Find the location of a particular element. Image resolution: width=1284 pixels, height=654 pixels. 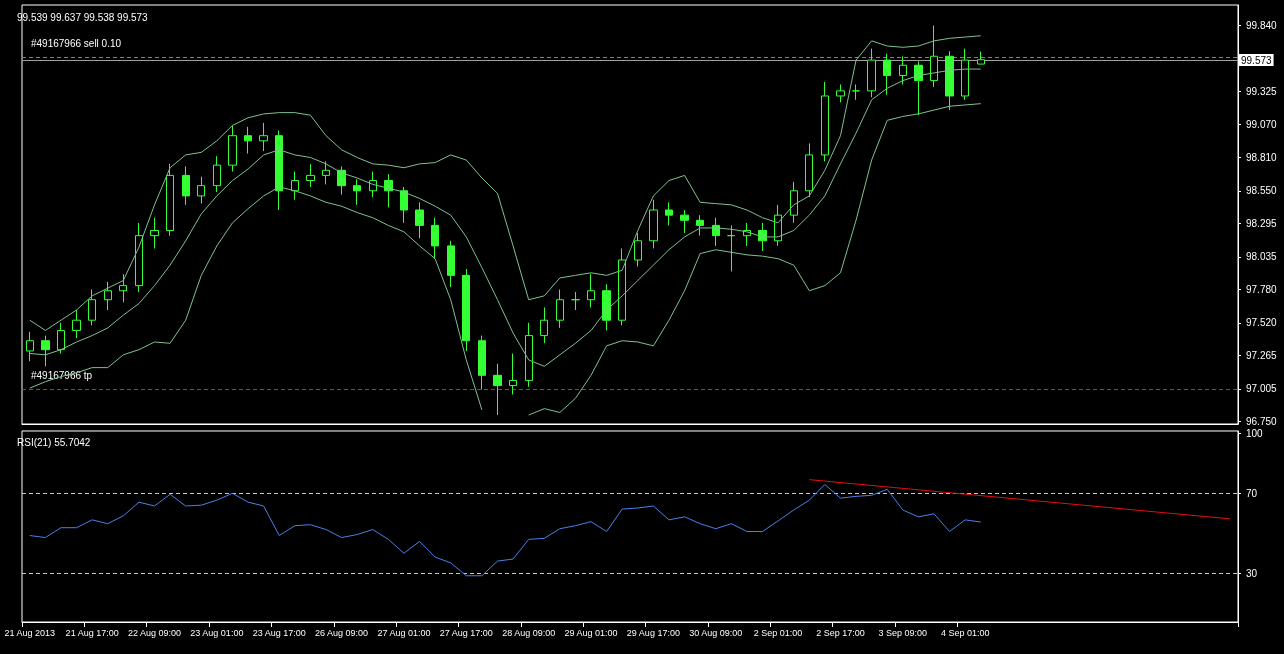

y-tick-label: 100 is located at coordinates (1255, 433).